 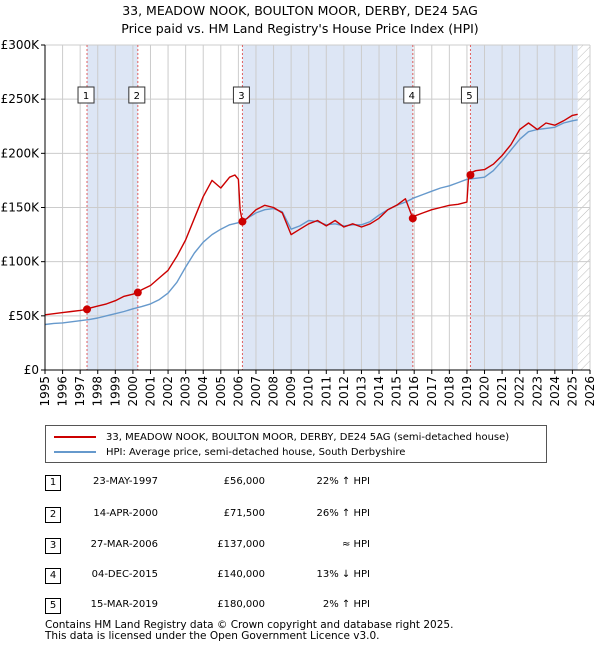 What do you see at coordinates (53, 546) in the screenshot?
I see `sale-number-badge: 3` at bounding box center [53, 546].